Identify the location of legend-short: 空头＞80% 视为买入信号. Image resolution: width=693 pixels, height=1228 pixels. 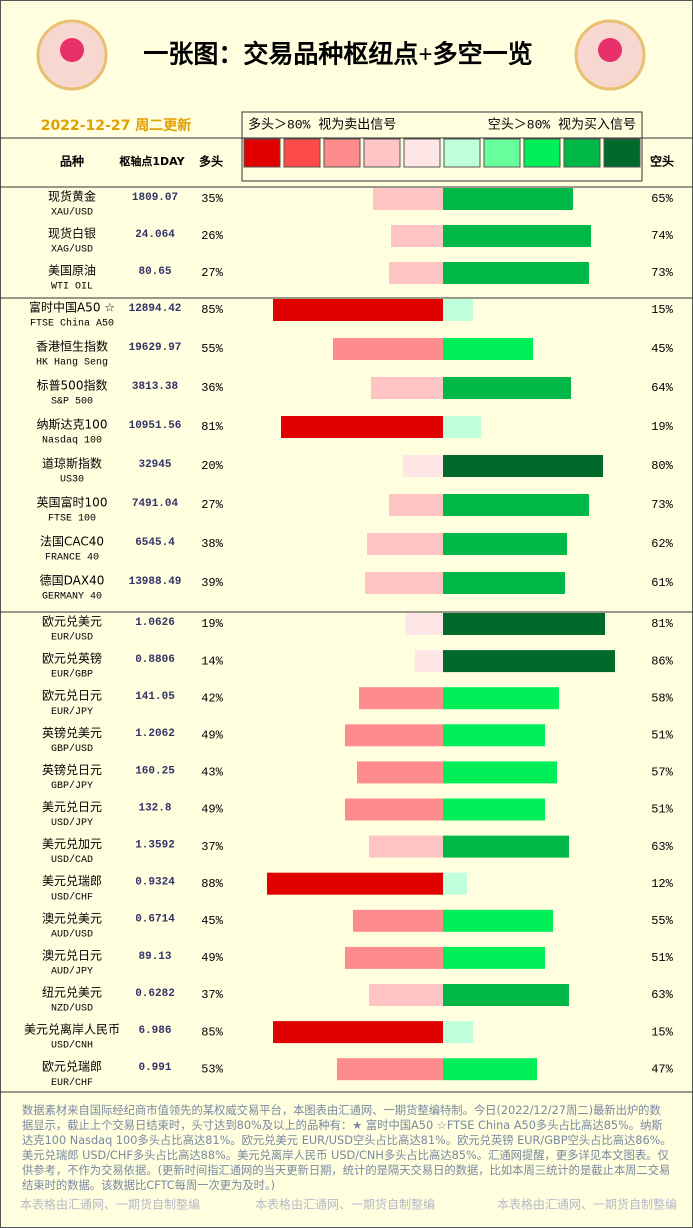
(562, 124).